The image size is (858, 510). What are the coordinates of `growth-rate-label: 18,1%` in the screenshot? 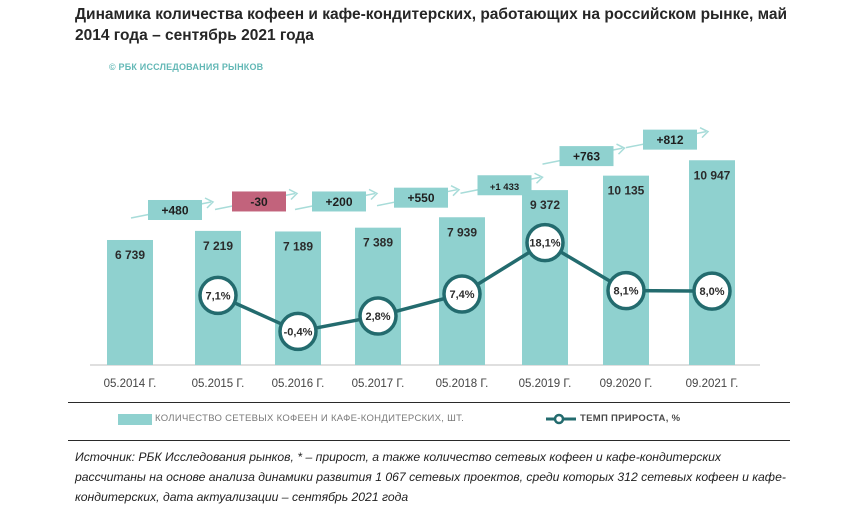 It's located at (544, 244).